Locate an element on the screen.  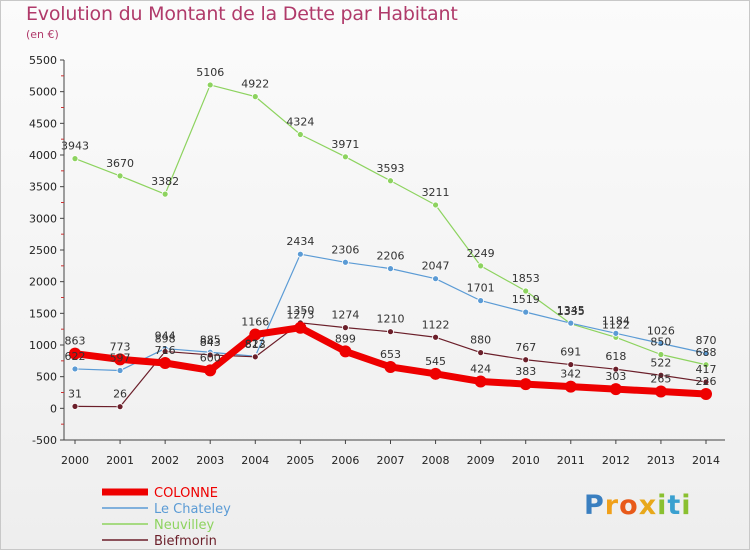
y-tick-label: 0 is located at coordinates (53, 408).